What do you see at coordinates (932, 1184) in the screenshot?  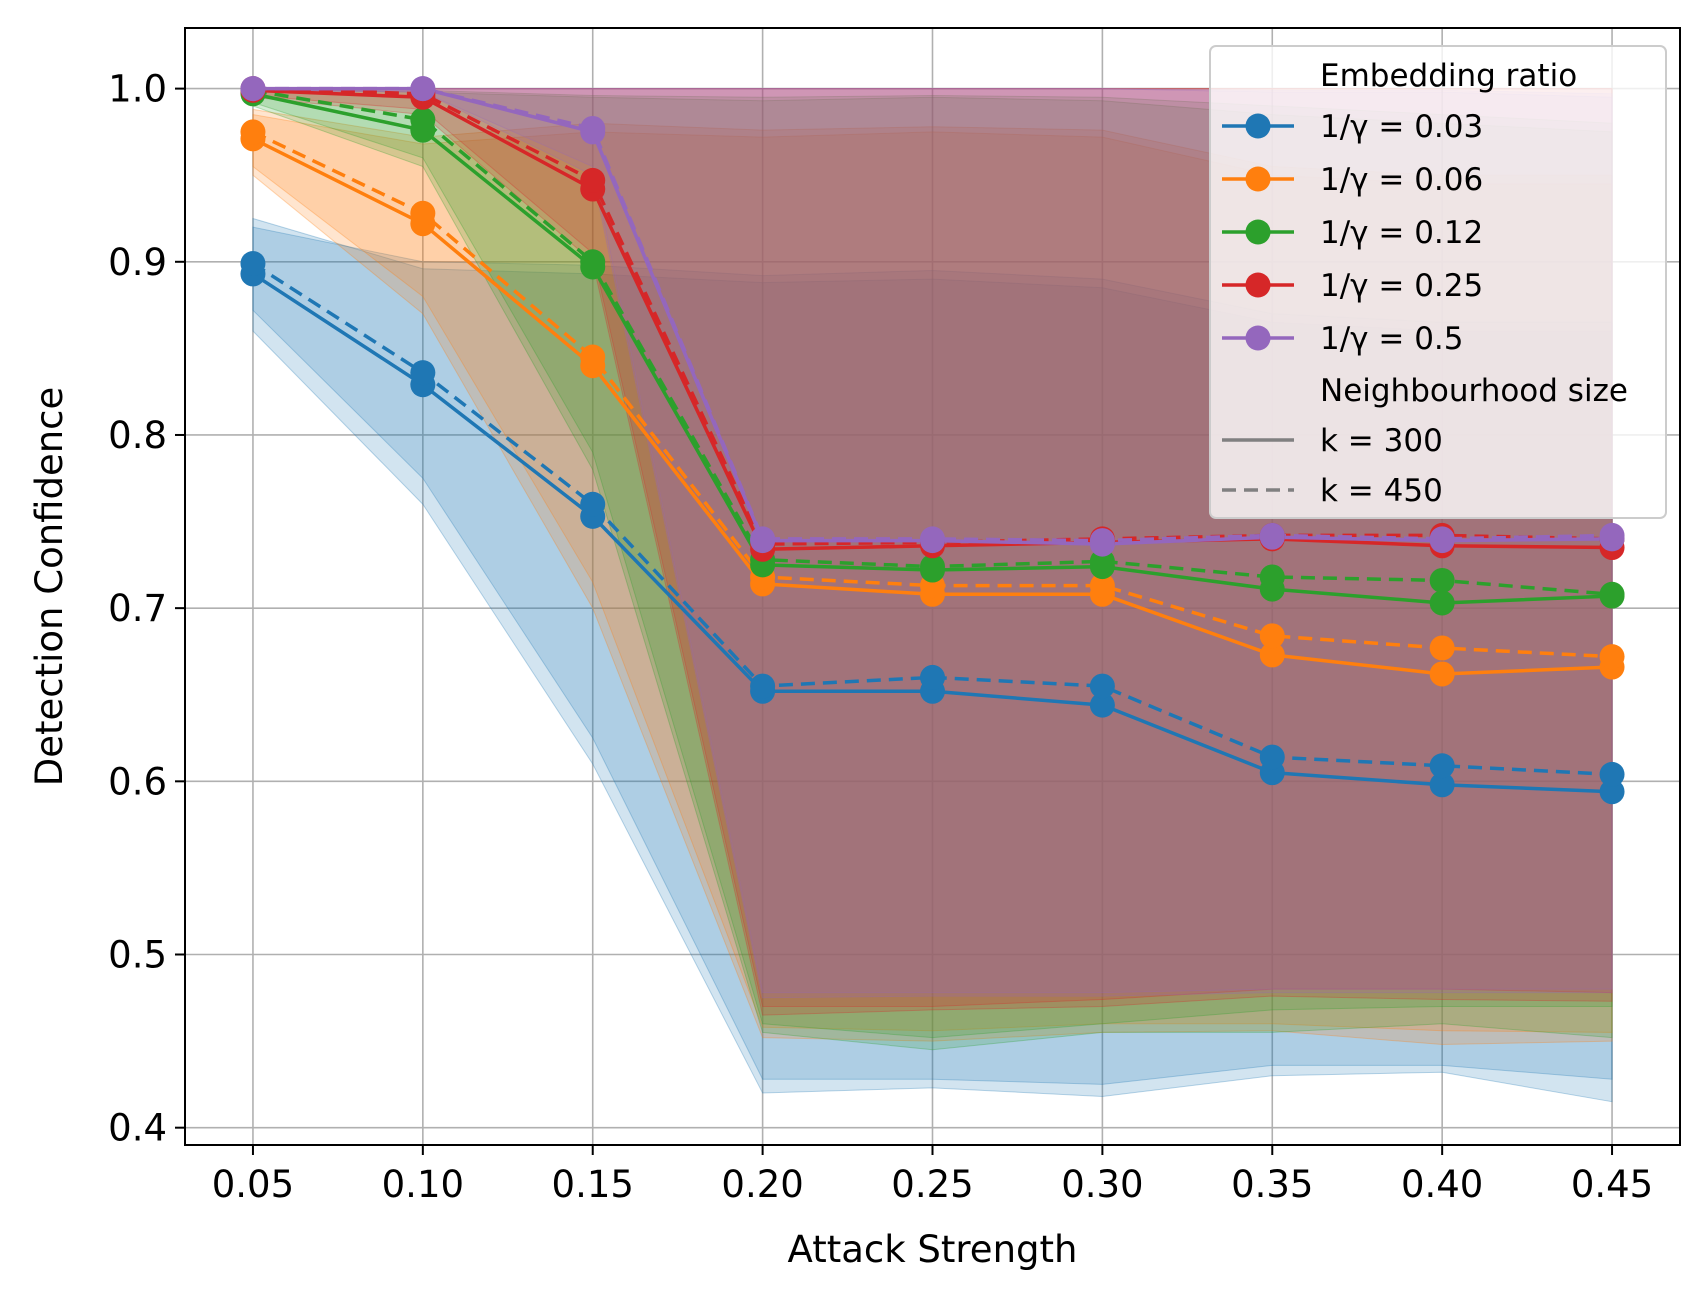 I see `x-tick-label: 0.25` at bounding box center [932, 1184].